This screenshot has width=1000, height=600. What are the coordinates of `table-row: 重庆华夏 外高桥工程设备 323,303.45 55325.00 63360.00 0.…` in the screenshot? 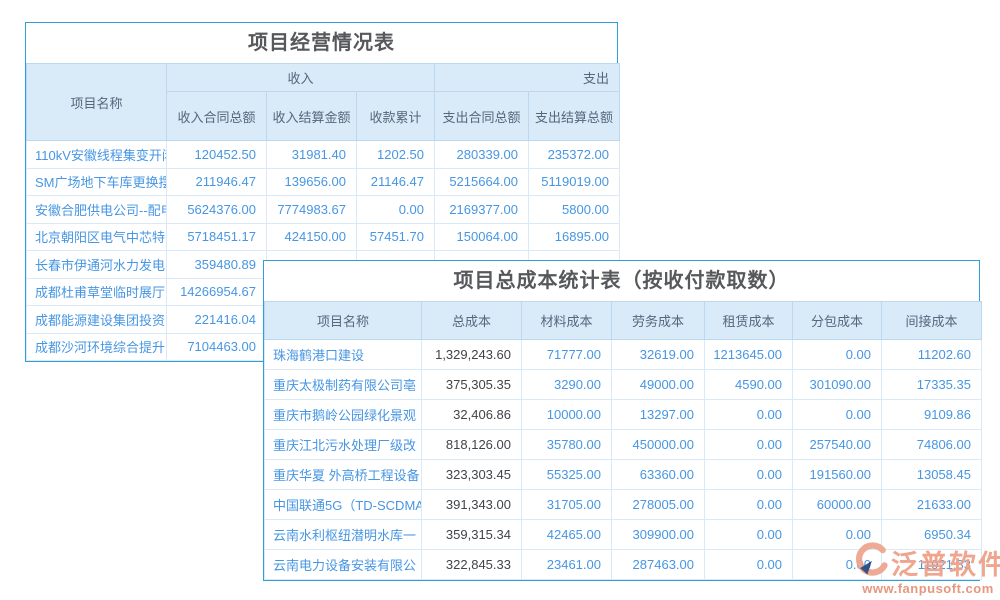 It's located at (623, 474).